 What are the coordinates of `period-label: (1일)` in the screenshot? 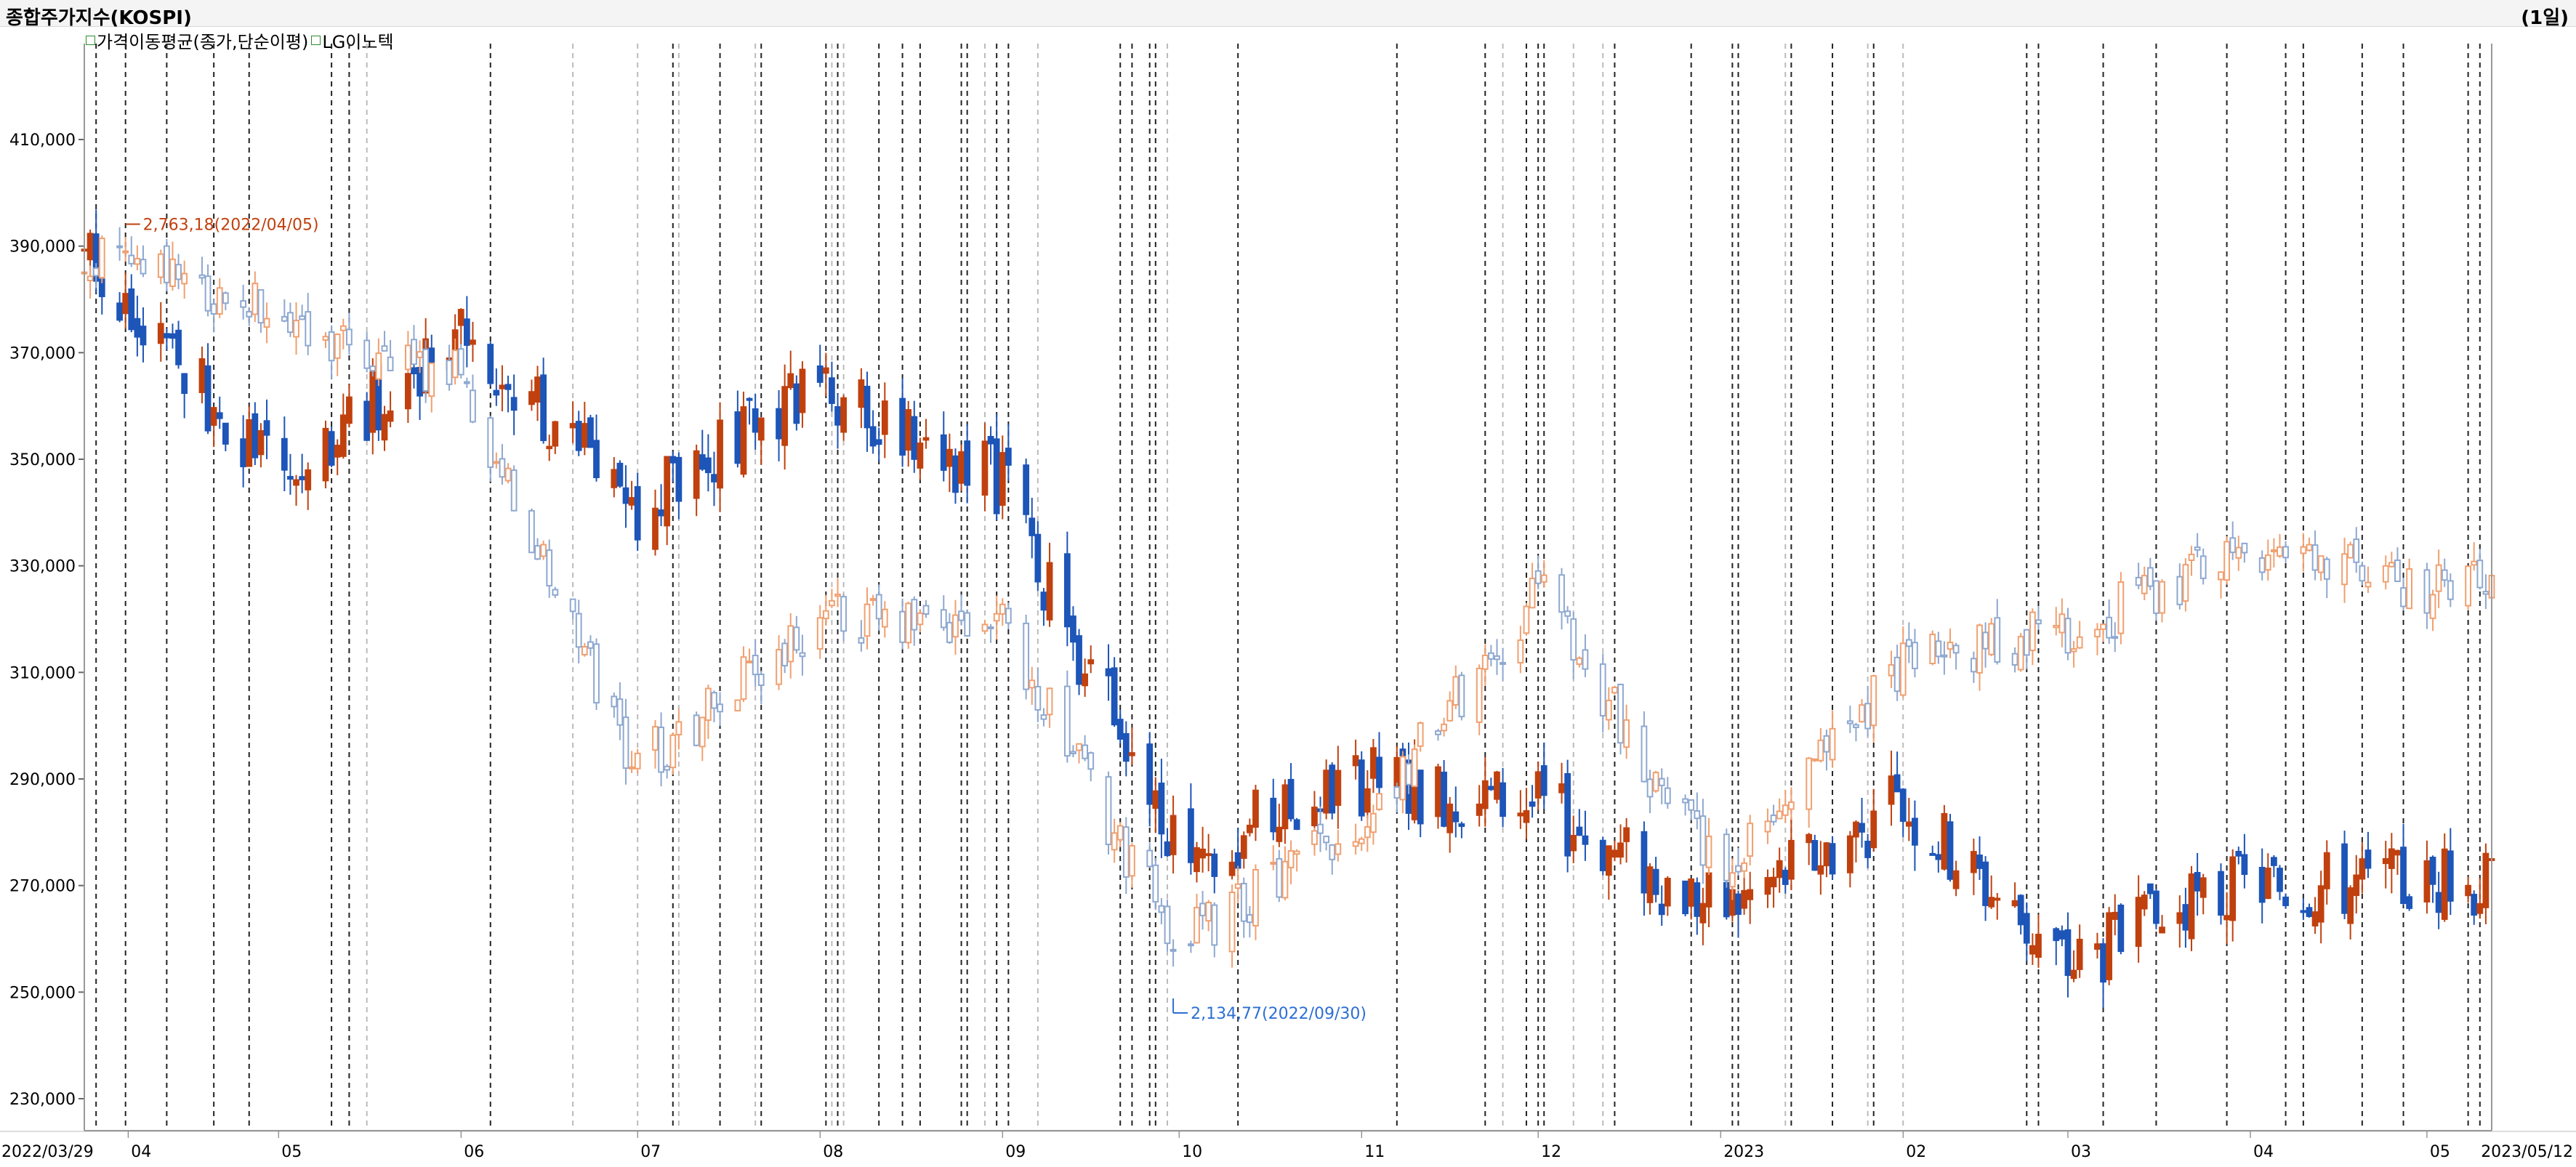 It's located at (2545, 18).